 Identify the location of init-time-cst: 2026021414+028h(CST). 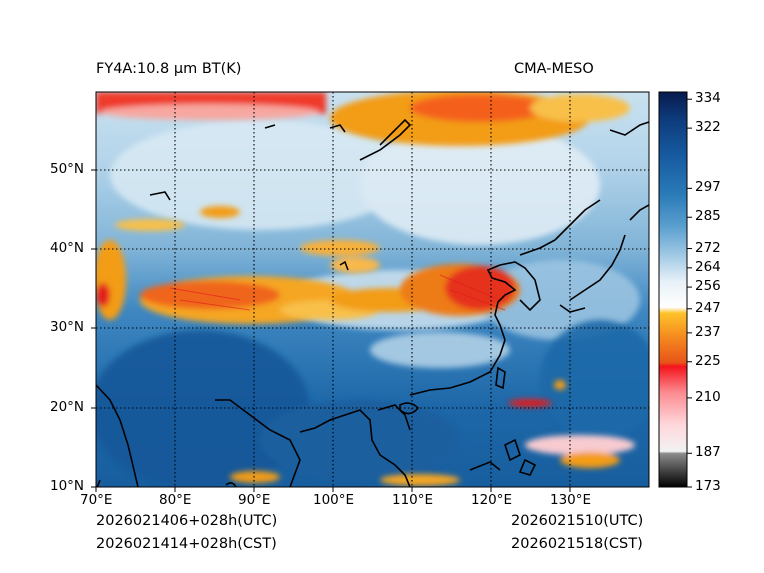
(186, 544).